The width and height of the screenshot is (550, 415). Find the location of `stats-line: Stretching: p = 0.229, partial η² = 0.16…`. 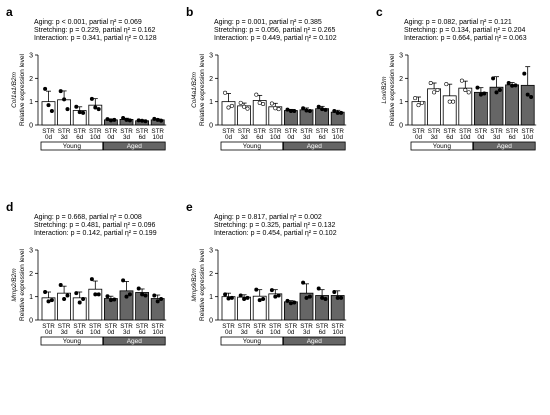

stats-line: Stretching: p = 0.229, partial η² = 0.16… is located at coordinates (95, 30).